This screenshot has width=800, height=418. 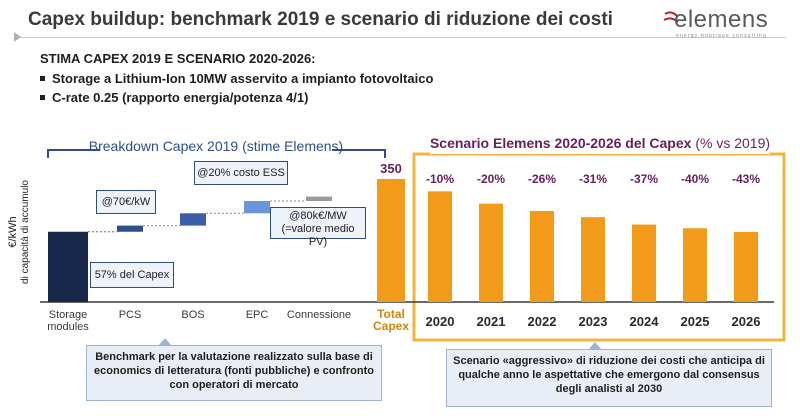 I want to click on x-tick-label: BOS, so click(x=192, y=315).